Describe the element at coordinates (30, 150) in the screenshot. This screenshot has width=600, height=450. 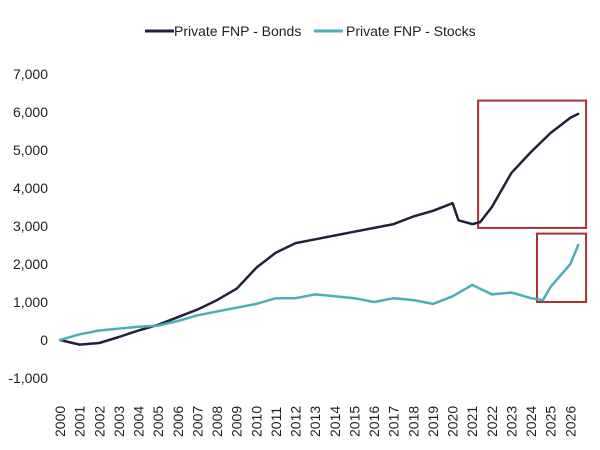
I see `y-tick-label: 5,000` at that location.